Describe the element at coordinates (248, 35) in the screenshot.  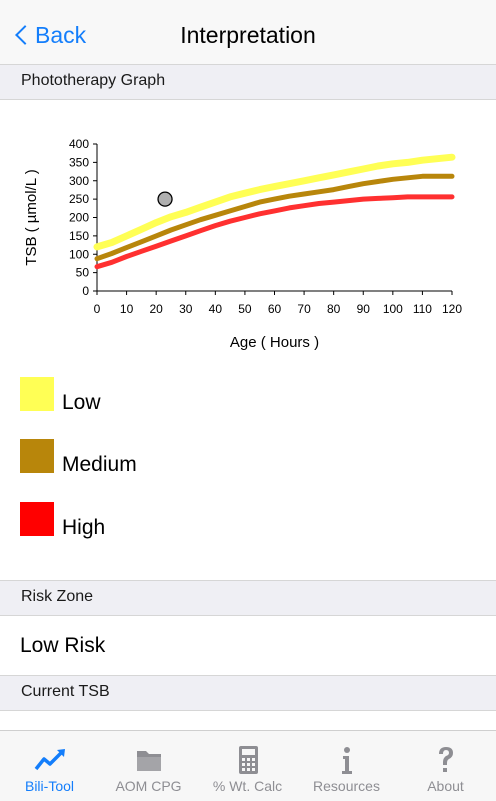
I see `page-title: Interpretation` at that location.